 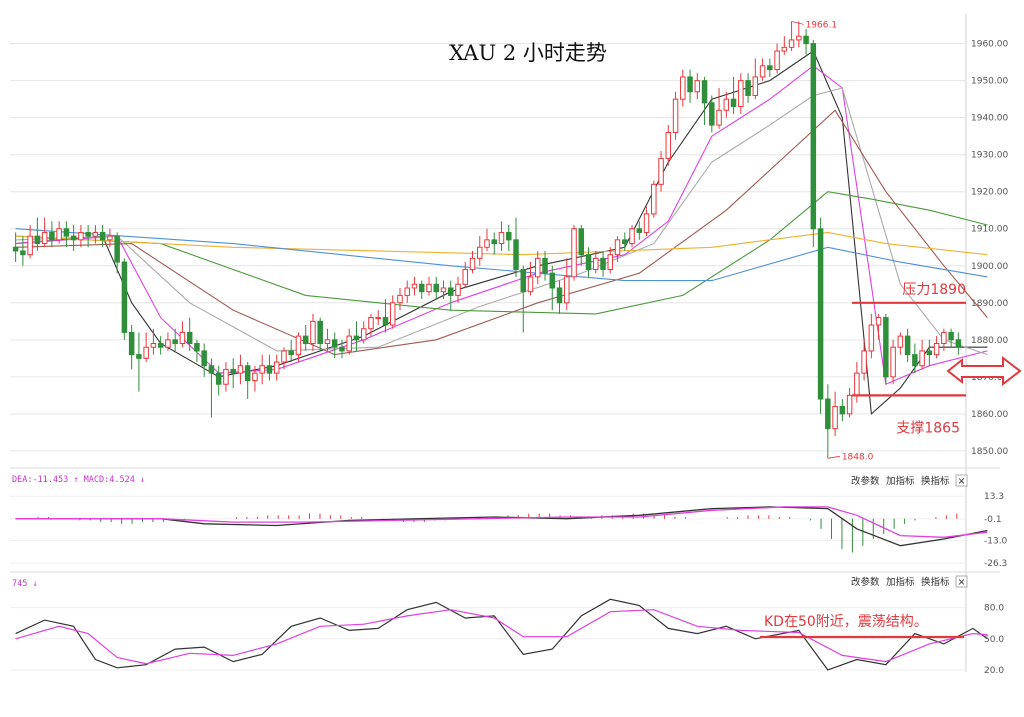 I want to click on macd-tick: 13.3, so click(x=994, y=497).